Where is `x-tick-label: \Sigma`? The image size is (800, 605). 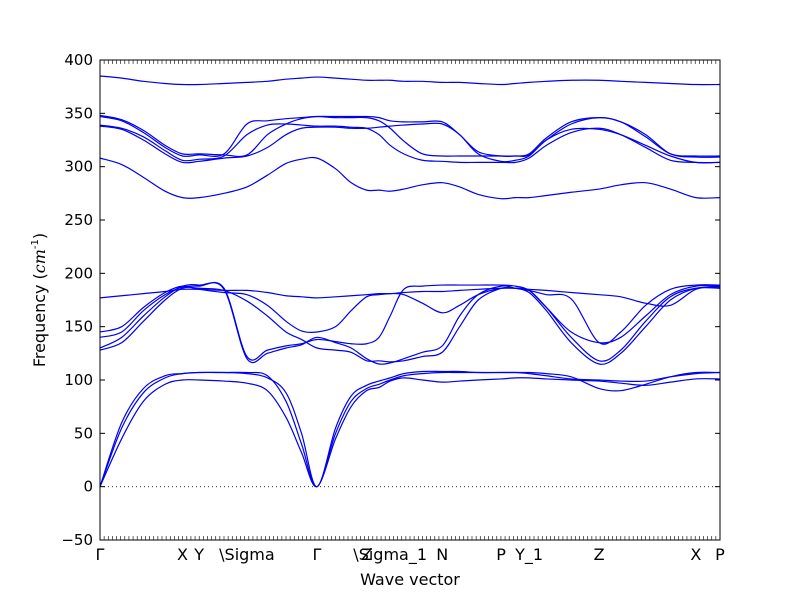
x-tick-label: \Sigma is located at coordinates (247, 554).